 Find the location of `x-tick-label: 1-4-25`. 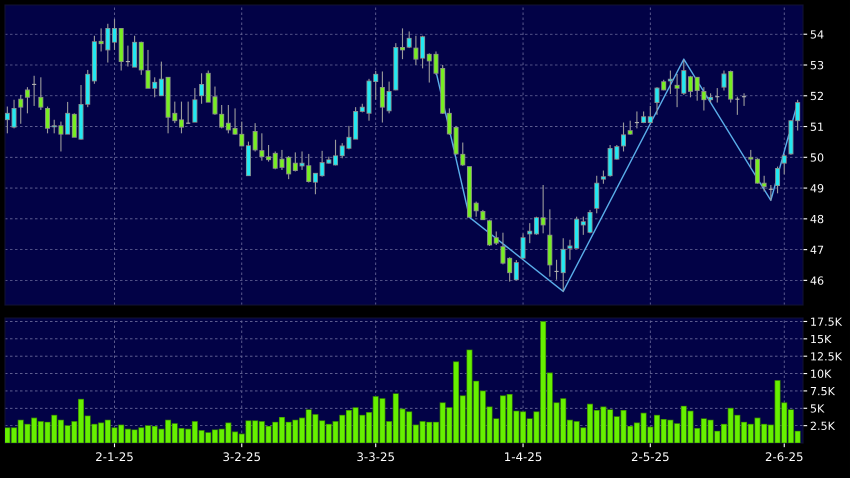

x-tick-label: 1-4-25 is located at coordinates (523, 457).